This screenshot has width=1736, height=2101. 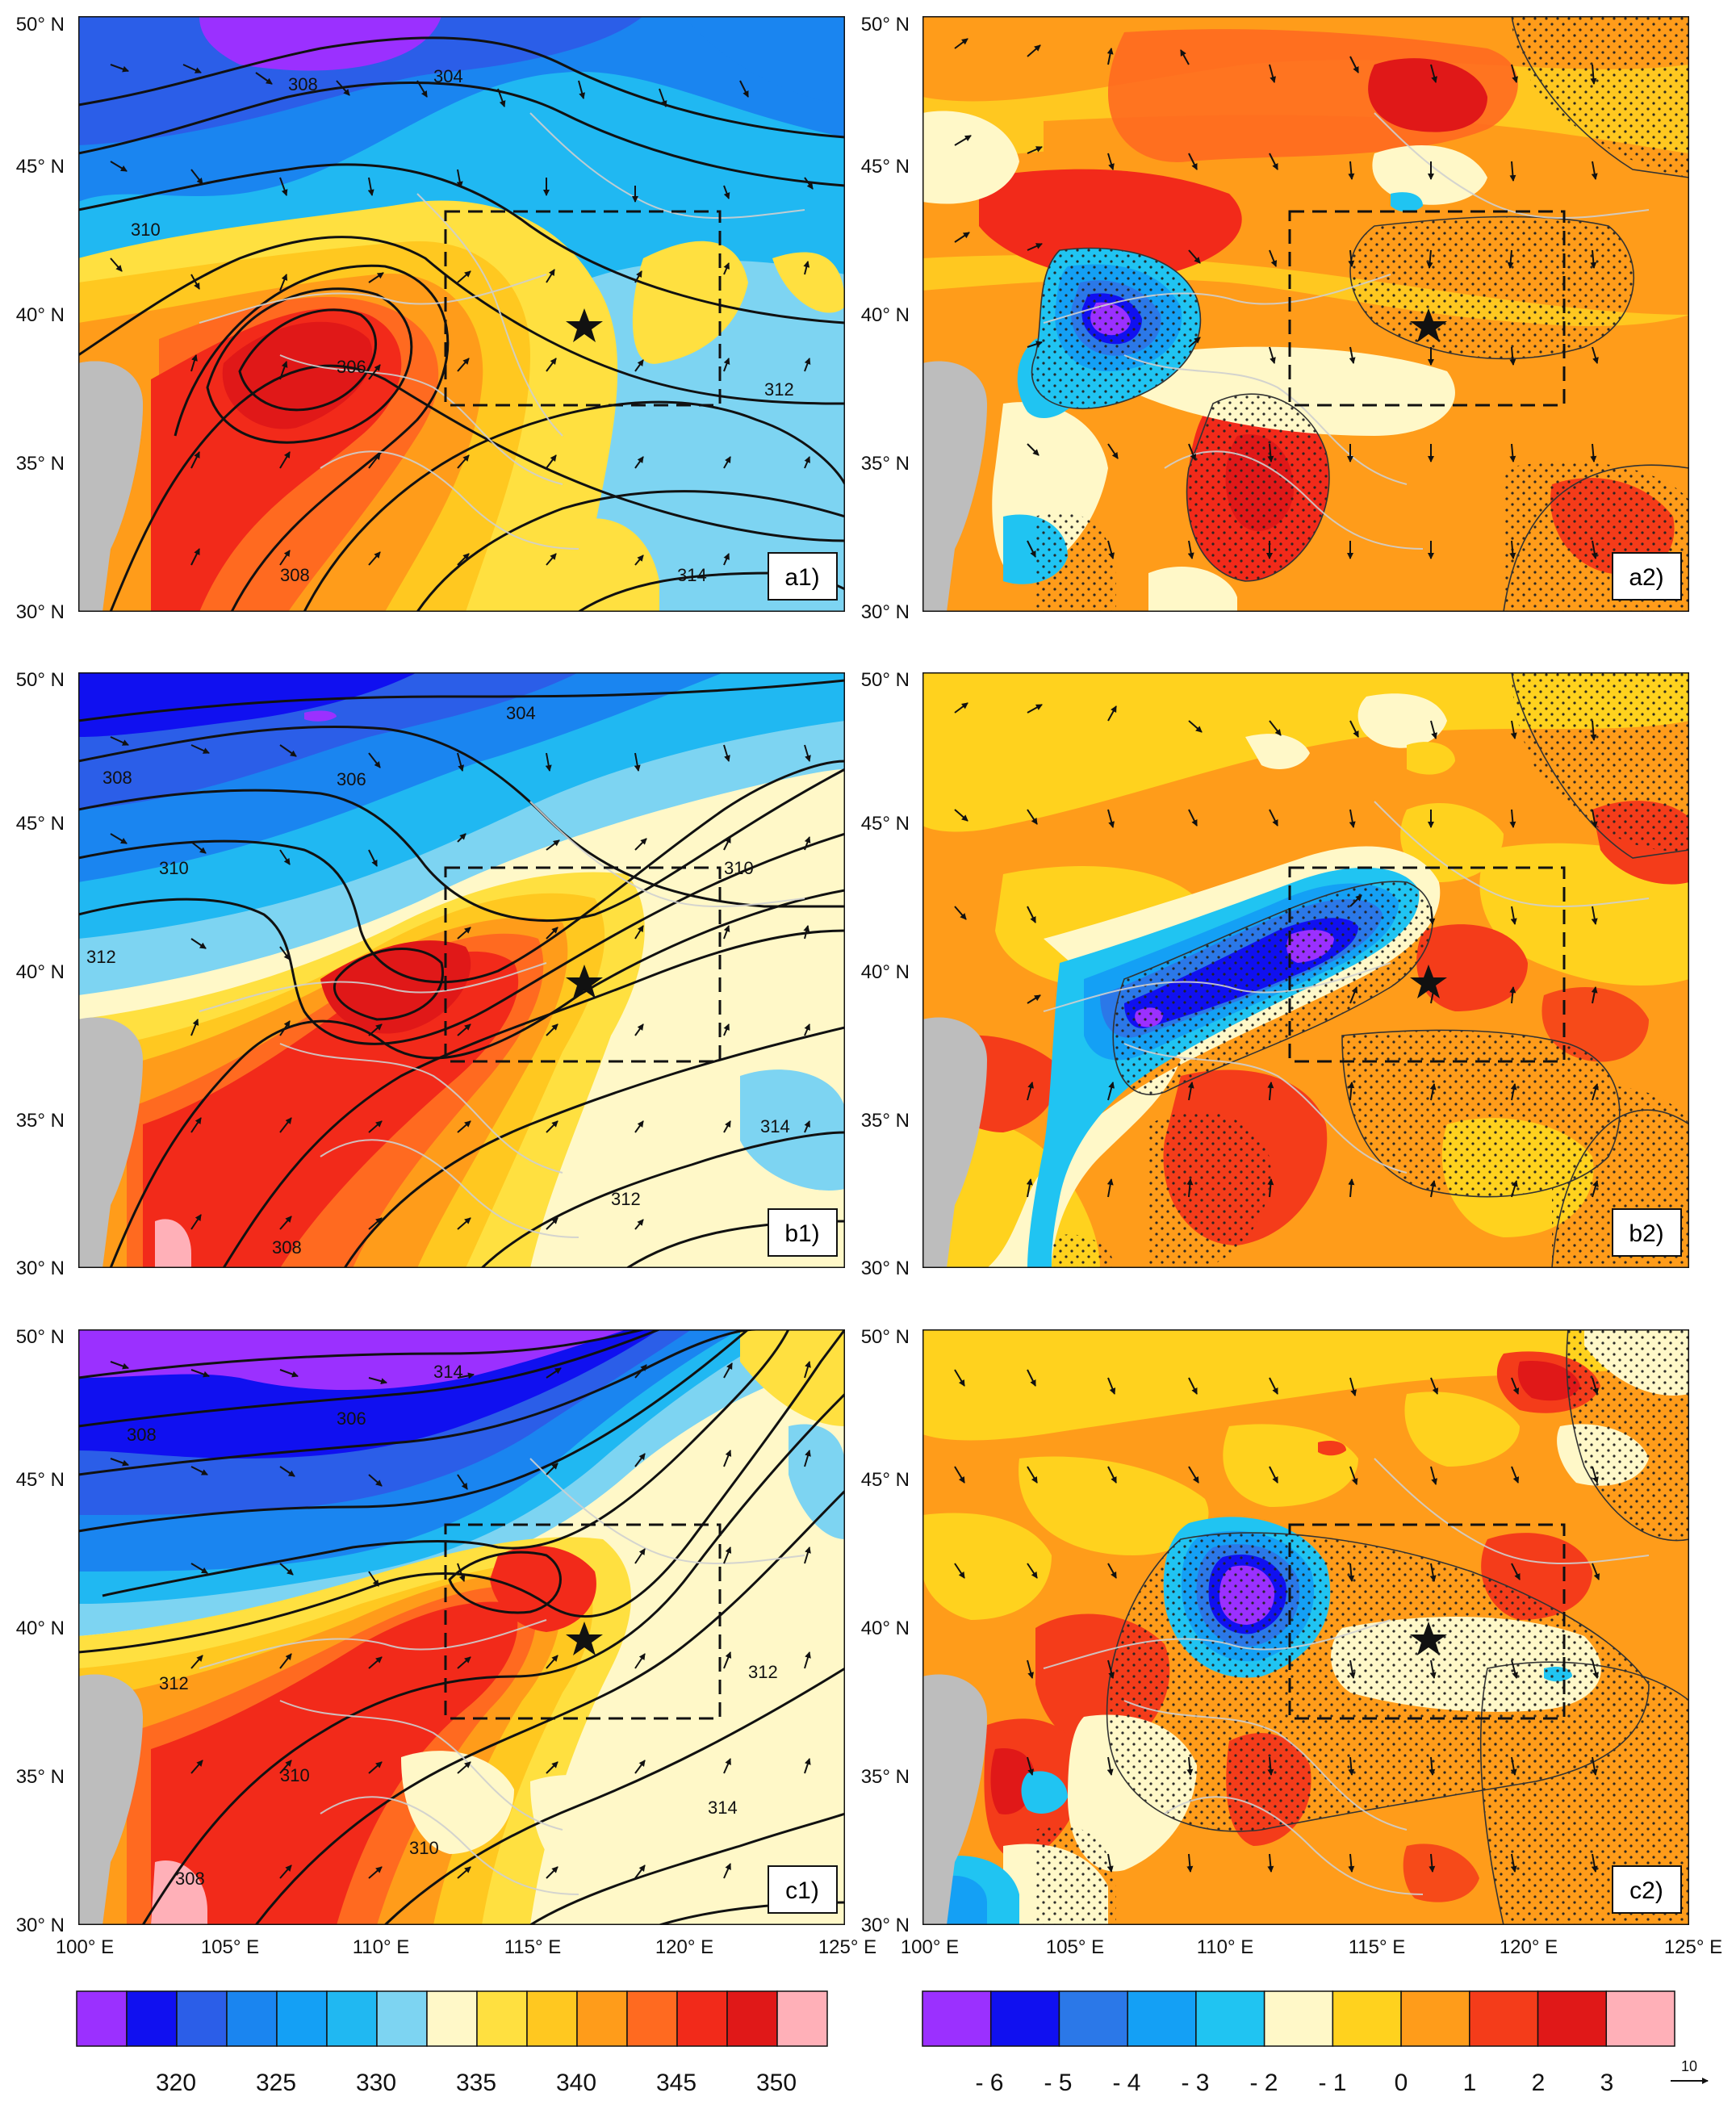 I want to click on panel-c2: c2), so click(x=1306, y=1627).